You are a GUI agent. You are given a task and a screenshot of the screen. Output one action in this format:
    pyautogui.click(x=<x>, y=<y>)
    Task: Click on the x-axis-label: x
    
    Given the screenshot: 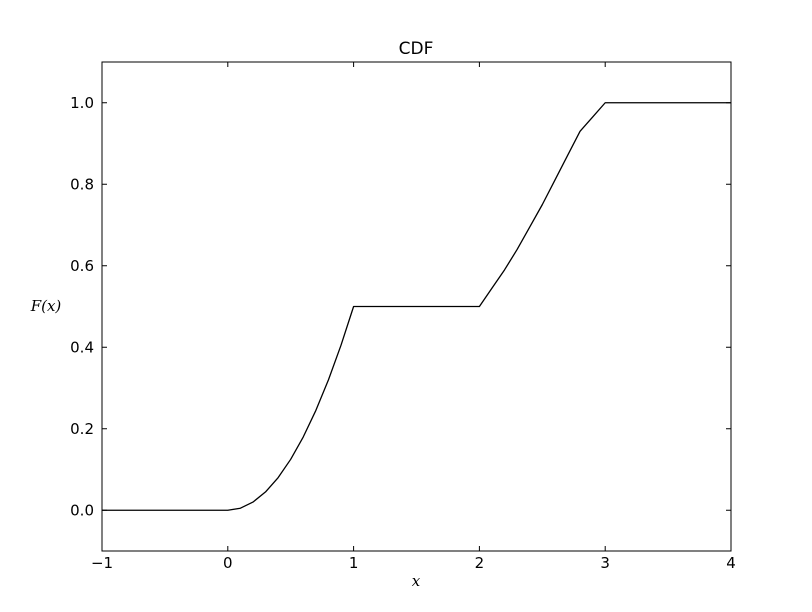 What is the action you would take?
    pyautogui.click(x=416, y=581)
    